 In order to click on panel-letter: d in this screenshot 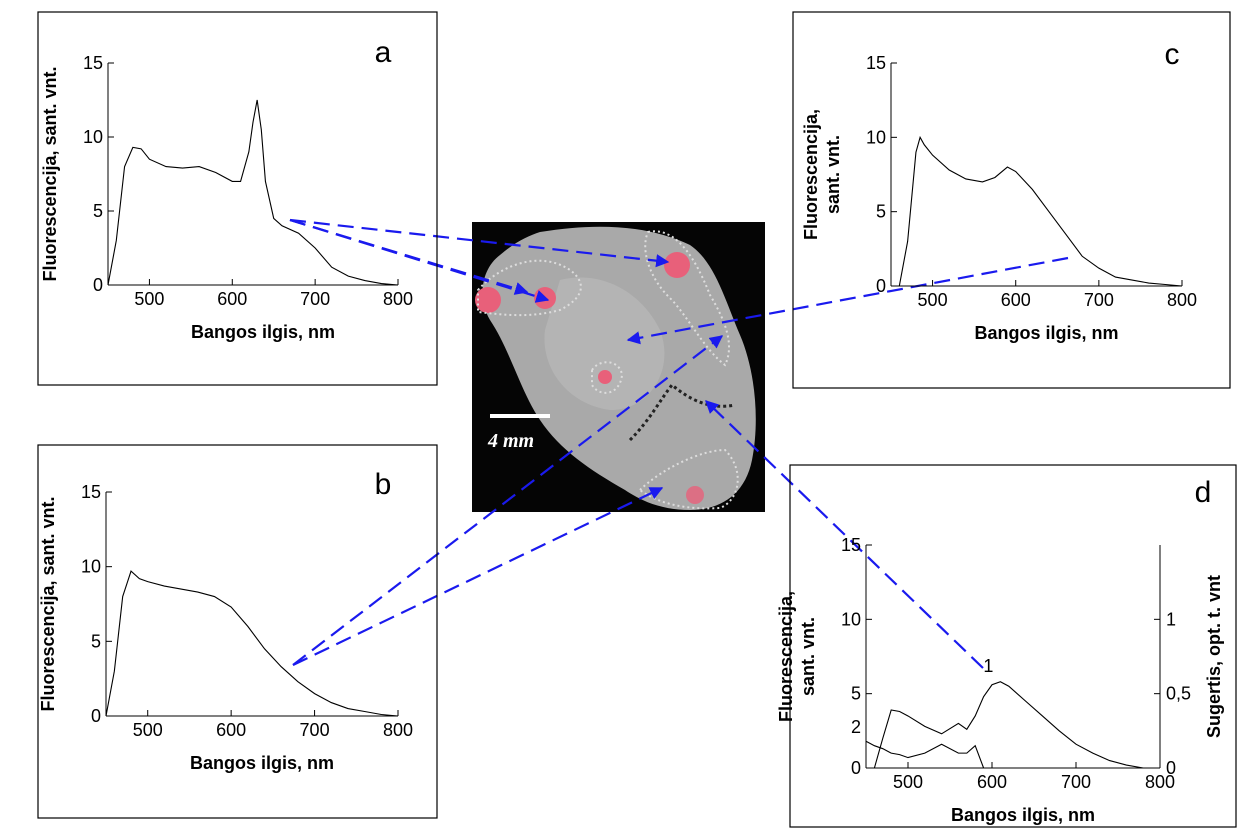, I will do `click(1203, 492)`.